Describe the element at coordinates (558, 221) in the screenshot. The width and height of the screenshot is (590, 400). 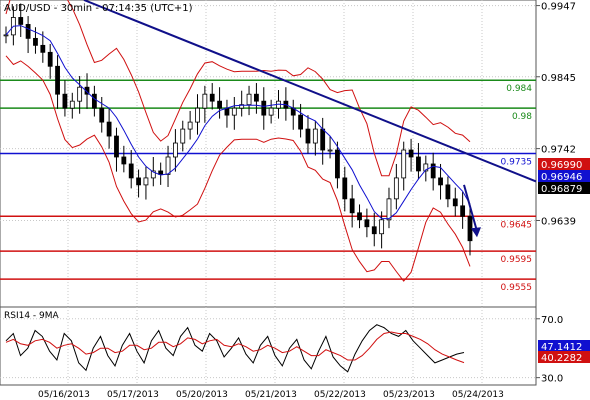
I see `y-tick-label: 0.9639` at that location.